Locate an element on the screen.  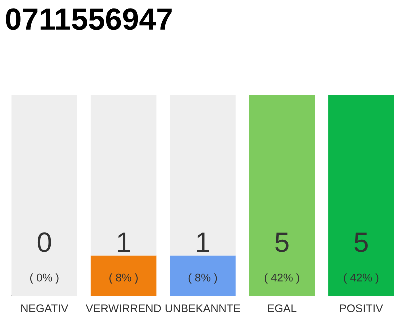
x-tick-label: VERWIRREND is located at coordinates (124, 308).